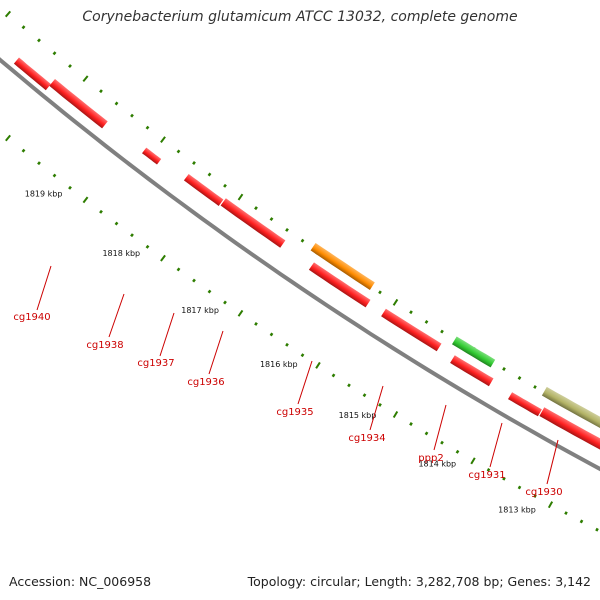 This screenshot has height=600, width=600. I want to click on gene-label-line-cg1938, so click(116, 315).